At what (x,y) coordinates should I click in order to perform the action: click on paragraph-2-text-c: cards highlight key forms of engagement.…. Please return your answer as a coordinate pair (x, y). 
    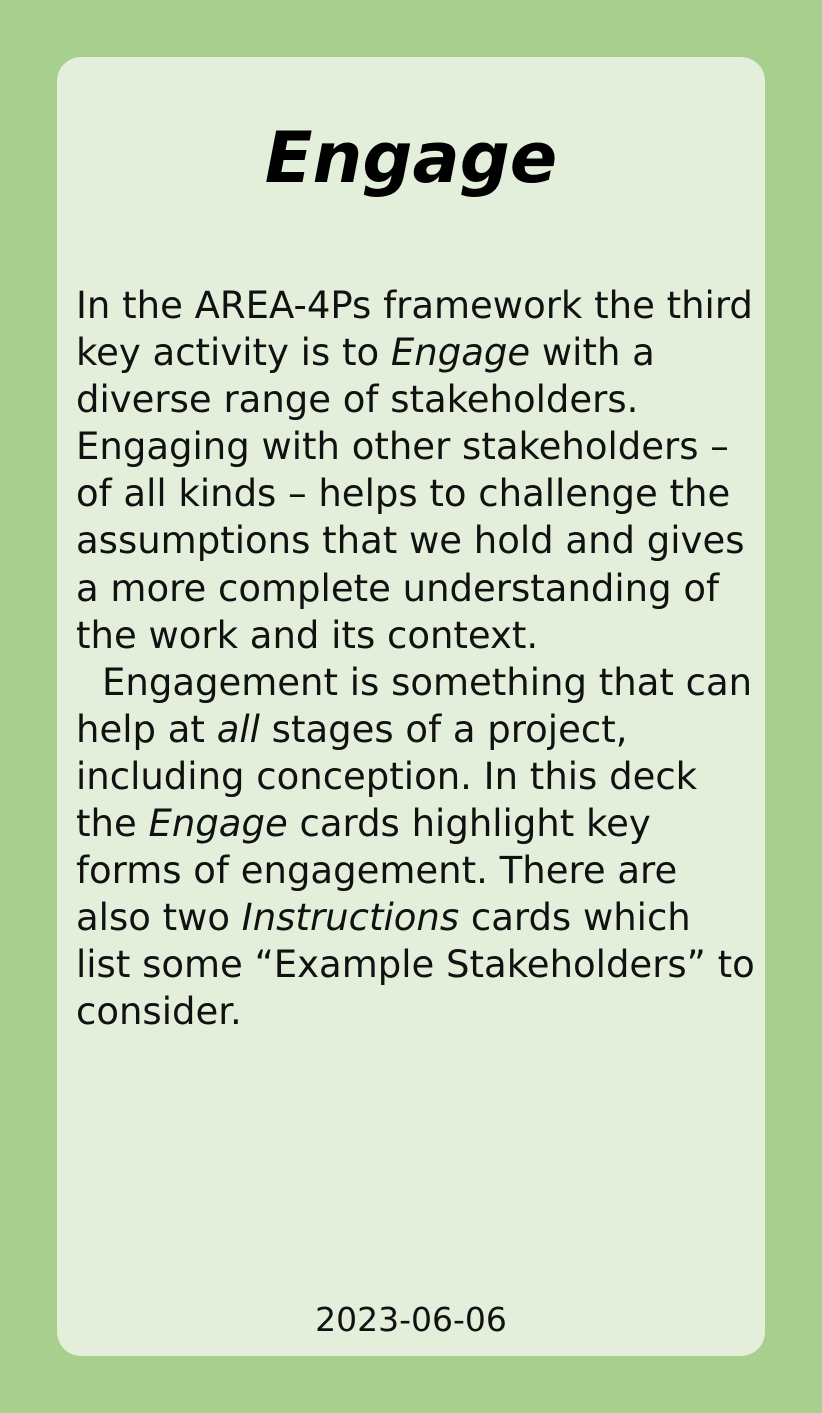
    Looking at the image, I should click on (377, 871).